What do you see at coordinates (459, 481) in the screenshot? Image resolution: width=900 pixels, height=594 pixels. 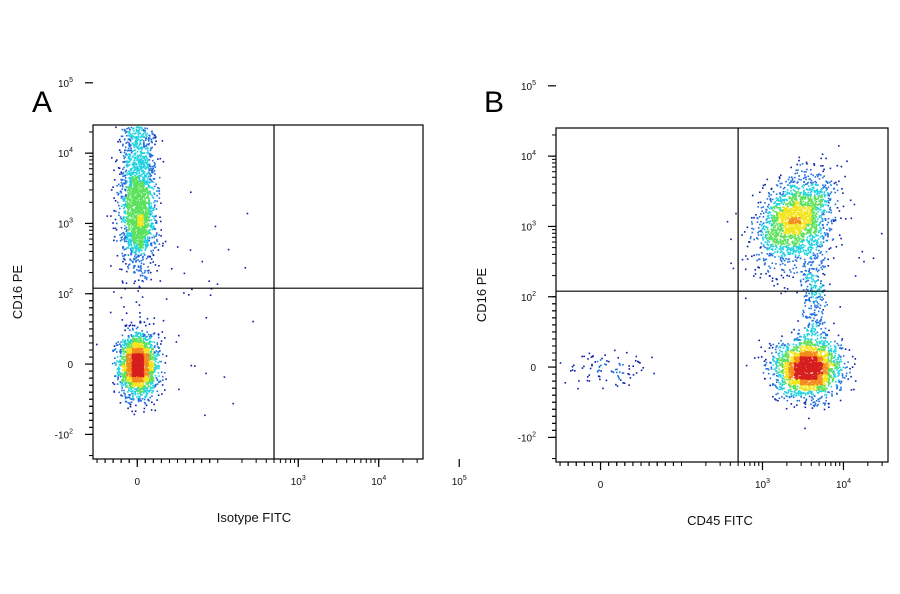 I see `x-tick-label: 105` at bounding box center [459, 481].